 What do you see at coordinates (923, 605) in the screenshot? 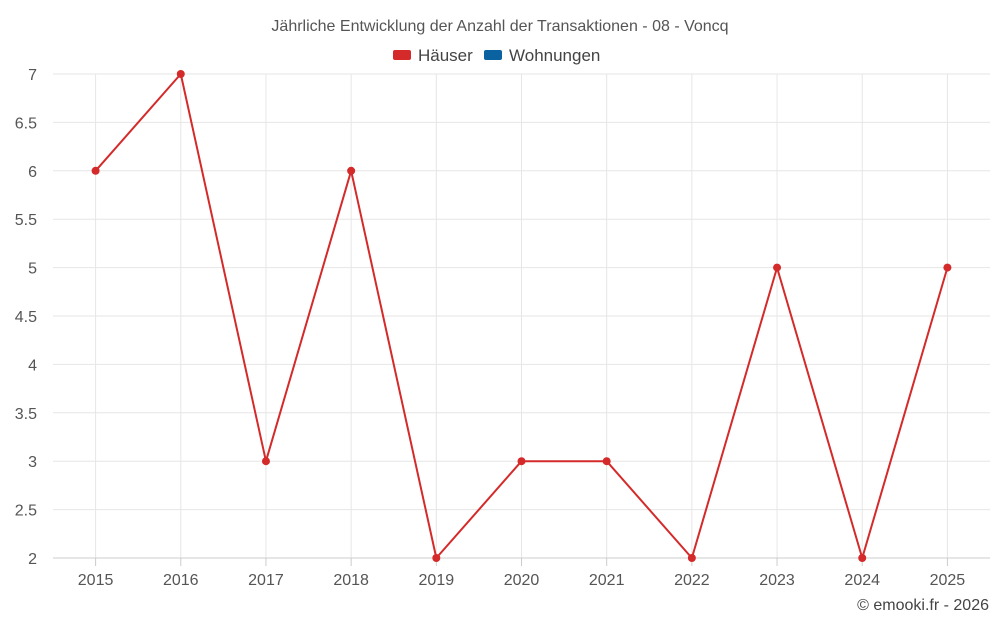
I see `credit-text: © emooki.fr - 2026` at bounding box center [923, 605].